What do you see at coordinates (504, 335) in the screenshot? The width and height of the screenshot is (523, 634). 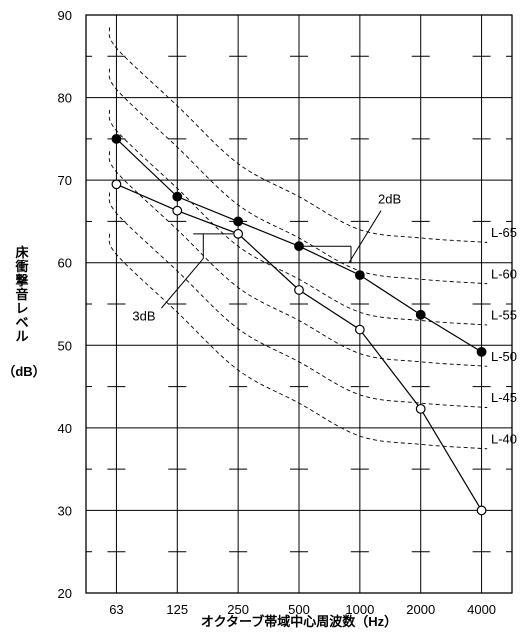 I see `reference-curve-labels: L-65 L-60 L-55 L-50 L-45 L-40` at bounding box center [504, 335].